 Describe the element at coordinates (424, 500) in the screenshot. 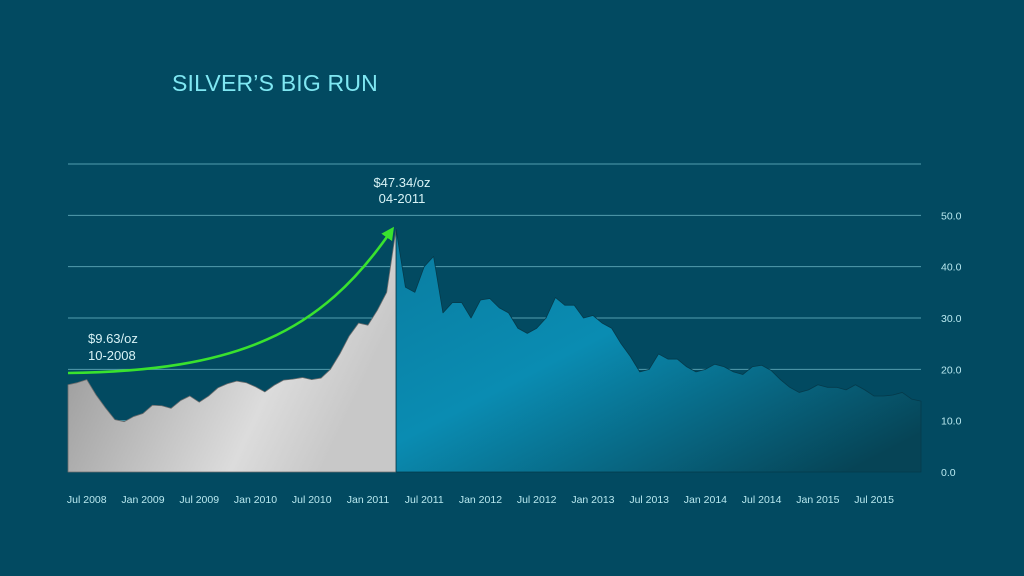

I see `x-tick-label: Jul 2011` at that location.